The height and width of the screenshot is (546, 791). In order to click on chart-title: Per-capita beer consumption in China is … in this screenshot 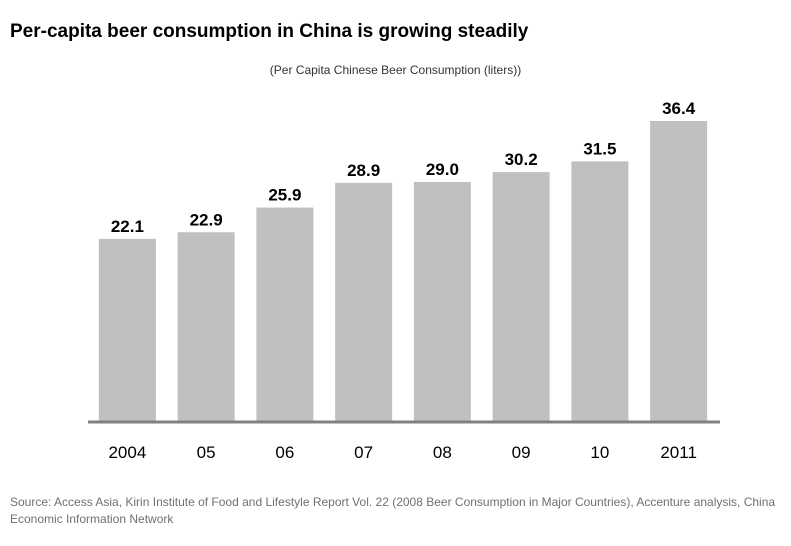, I will do `click(269, 31)`.